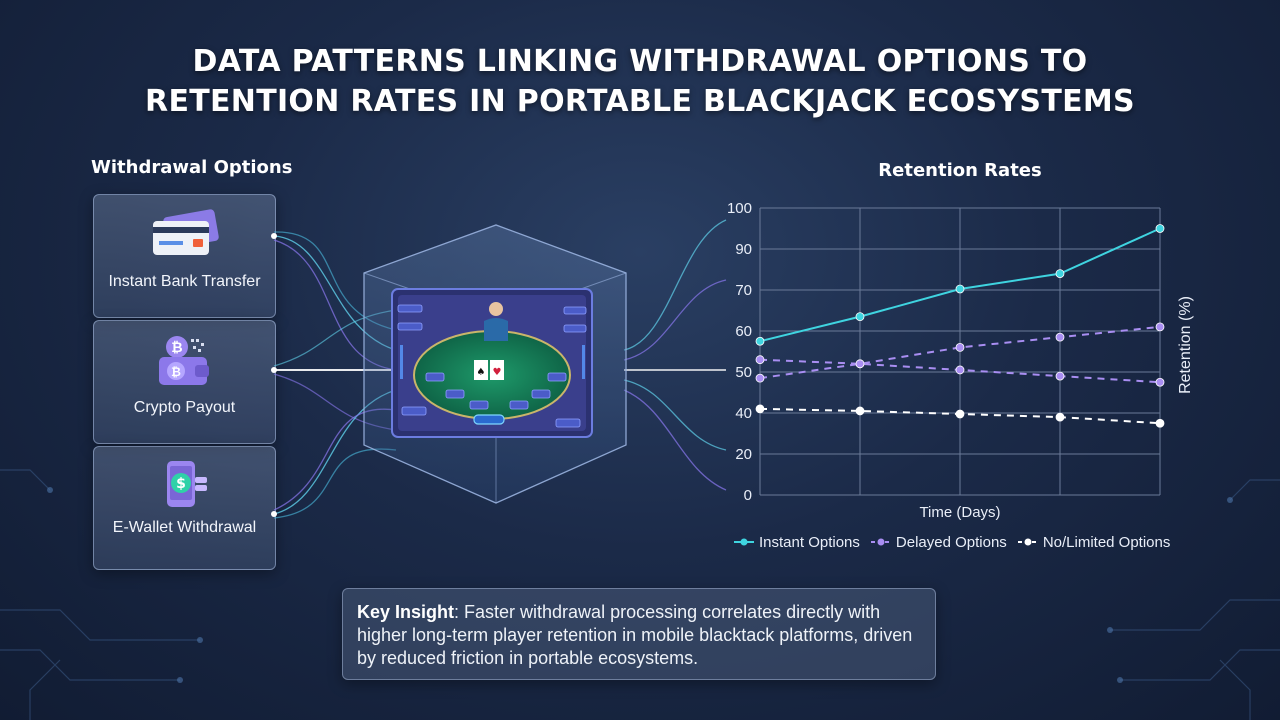  I want to click on blackjack-table-cube-illustration: ♠ ♥, so click(495, 364).